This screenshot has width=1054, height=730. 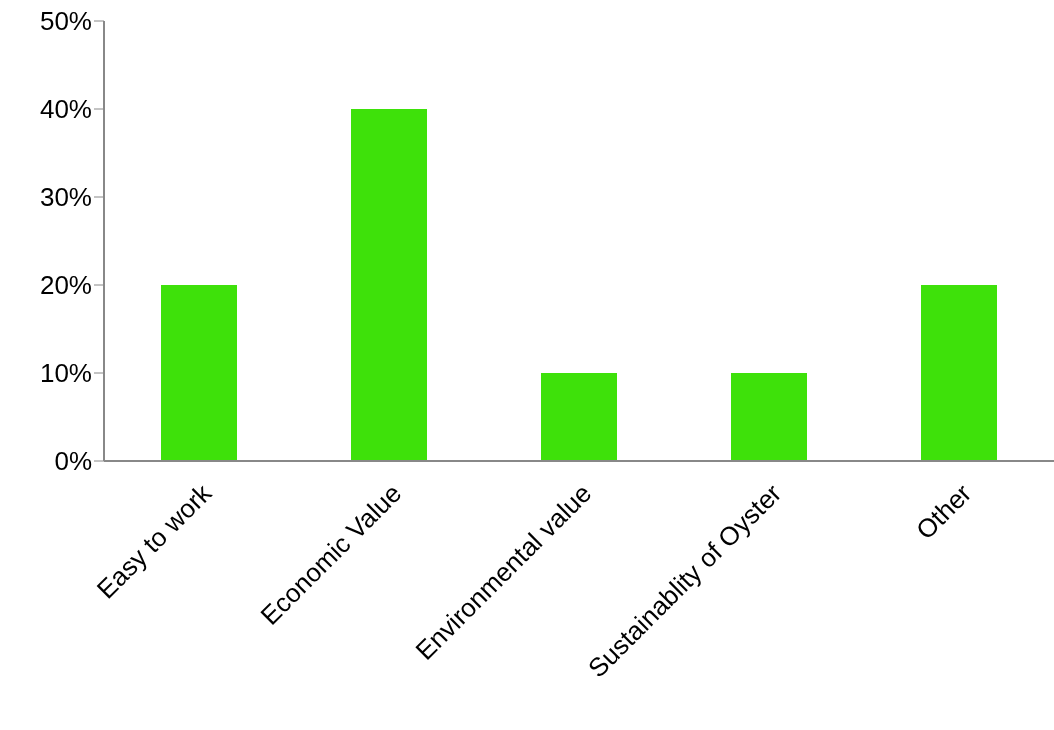 What do you see at coordinates (65, 109) in the screenshot?
I see `y-tick-label: 40%` at bounding box center [65, 109].